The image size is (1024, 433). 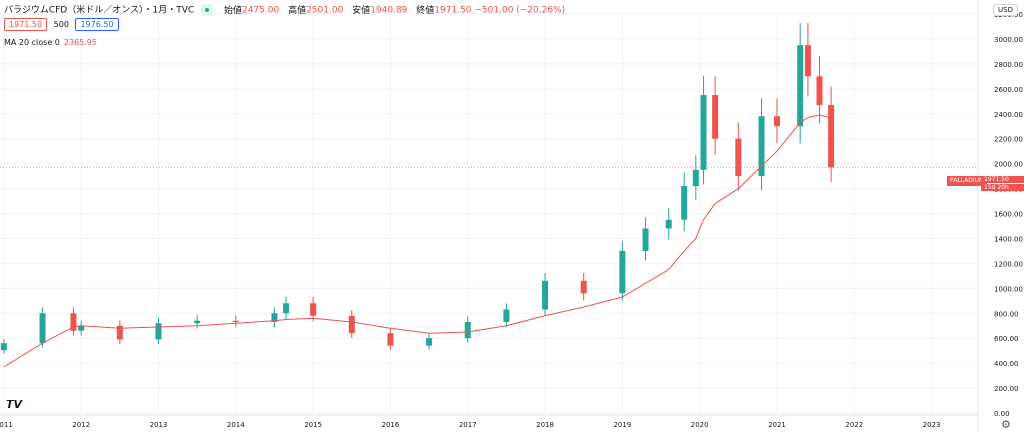 What do you see at coordinates (1008, 65) in the screenshot?
I see `price-tick-label: 2800.00` at bounding box center [1008, 65].